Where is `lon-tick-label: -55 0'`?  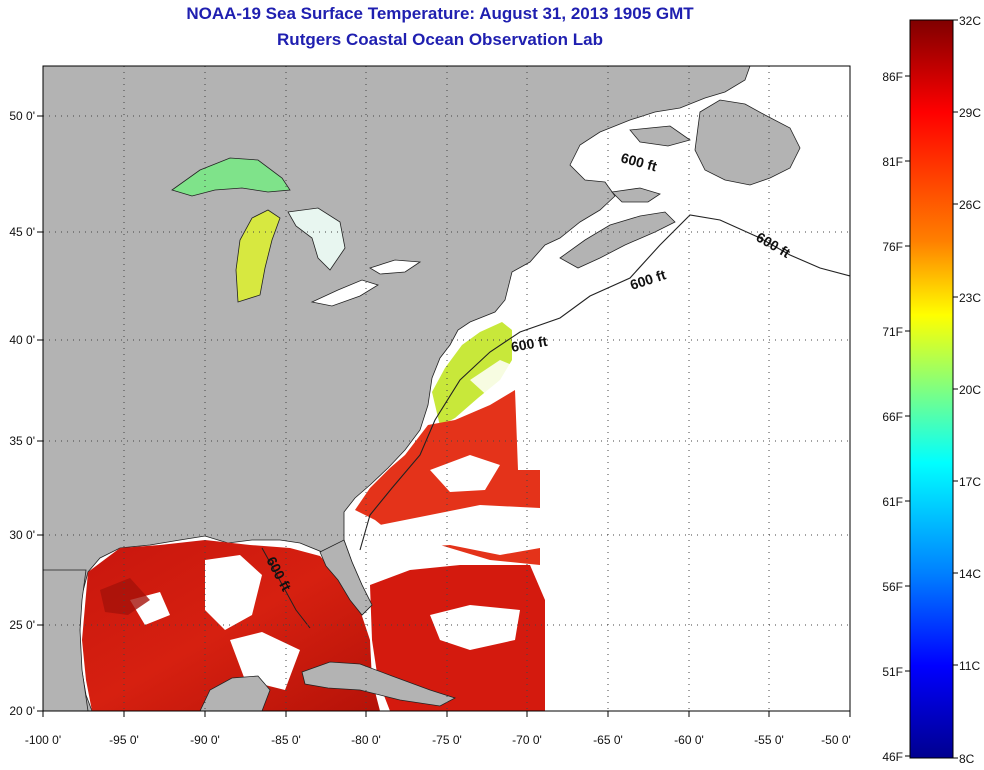
lon-tick-label: -55 0' is located at coordinates (769, 740).